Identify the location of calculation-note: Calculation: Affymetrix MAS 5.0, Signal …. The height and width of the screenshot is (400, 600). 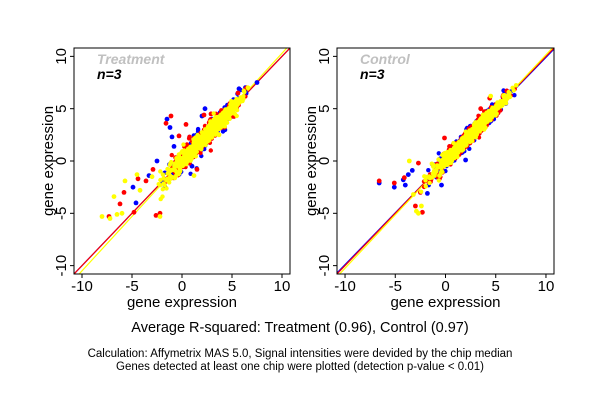
(300, 354).